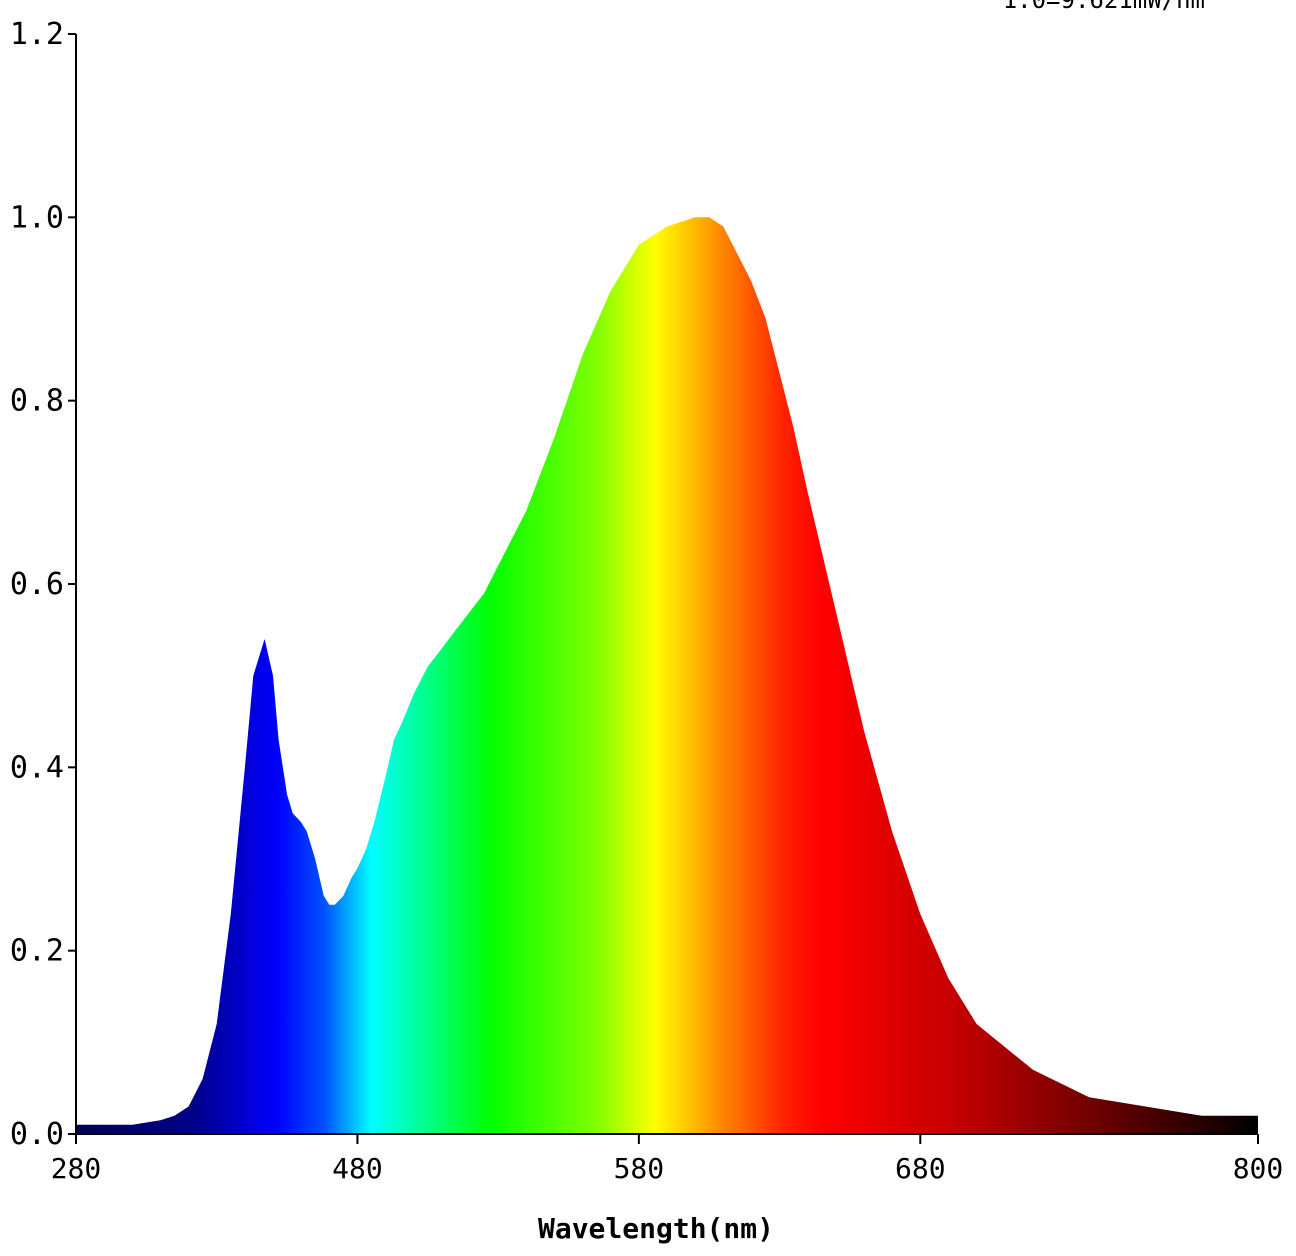 The width and height of the screenshot is (1296, 1256). Describe the element at coordinates (37, 951) in the screenshot. I see `y-tick-label: 0.2` at that location.